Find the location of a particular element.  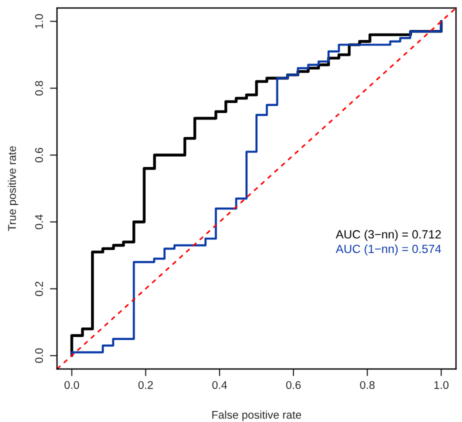

x-tick-label: 0.0 is located at coordinates (72, 385).